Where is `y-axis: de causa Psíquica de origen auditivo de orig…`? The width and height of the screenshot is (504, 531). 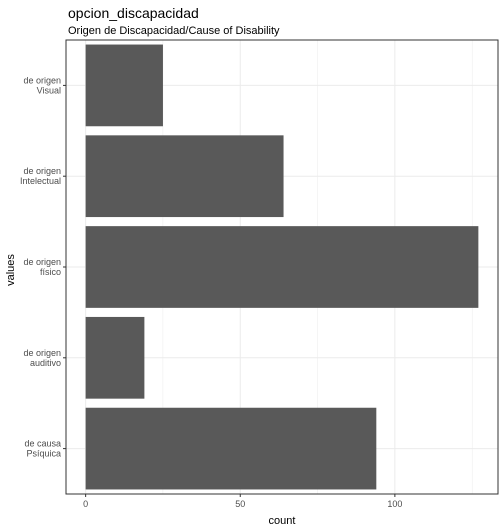
y-axis: de causa Psíquica de origen auditivo de orig… is located at coordinates (43, 267).